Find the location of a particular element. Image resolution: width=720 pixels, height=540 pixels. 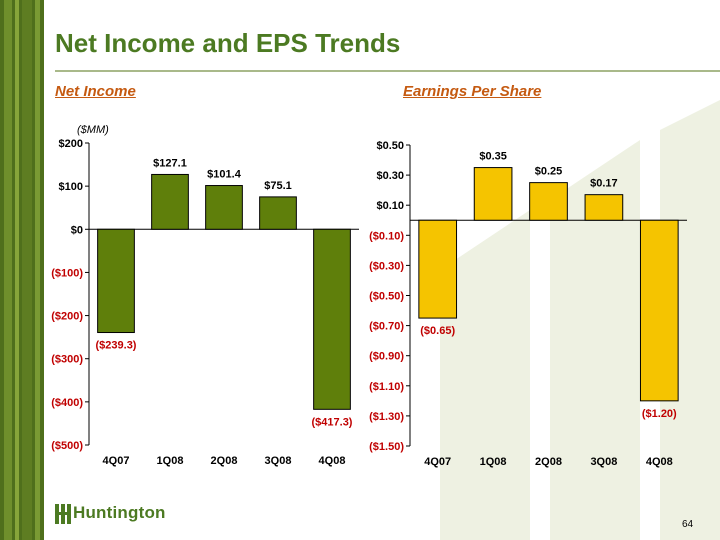

eps-category-label: 4Q07 is located at coordinates (437, 462).